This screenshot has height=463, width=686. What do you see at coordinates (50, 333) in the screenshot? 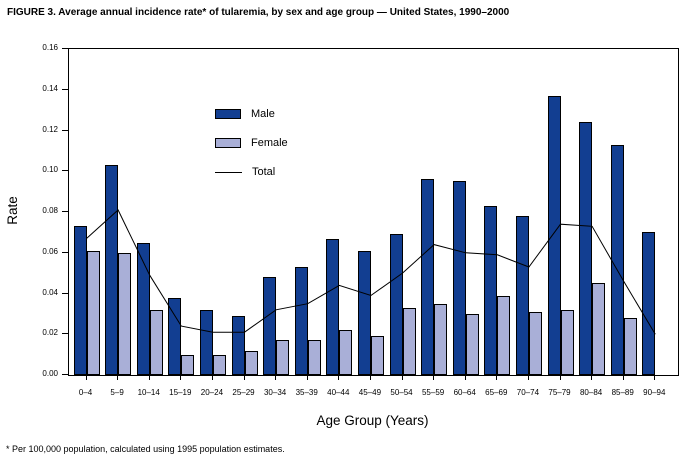
I see `y-tick-label: 0.02` at bounding box center [50, 333].